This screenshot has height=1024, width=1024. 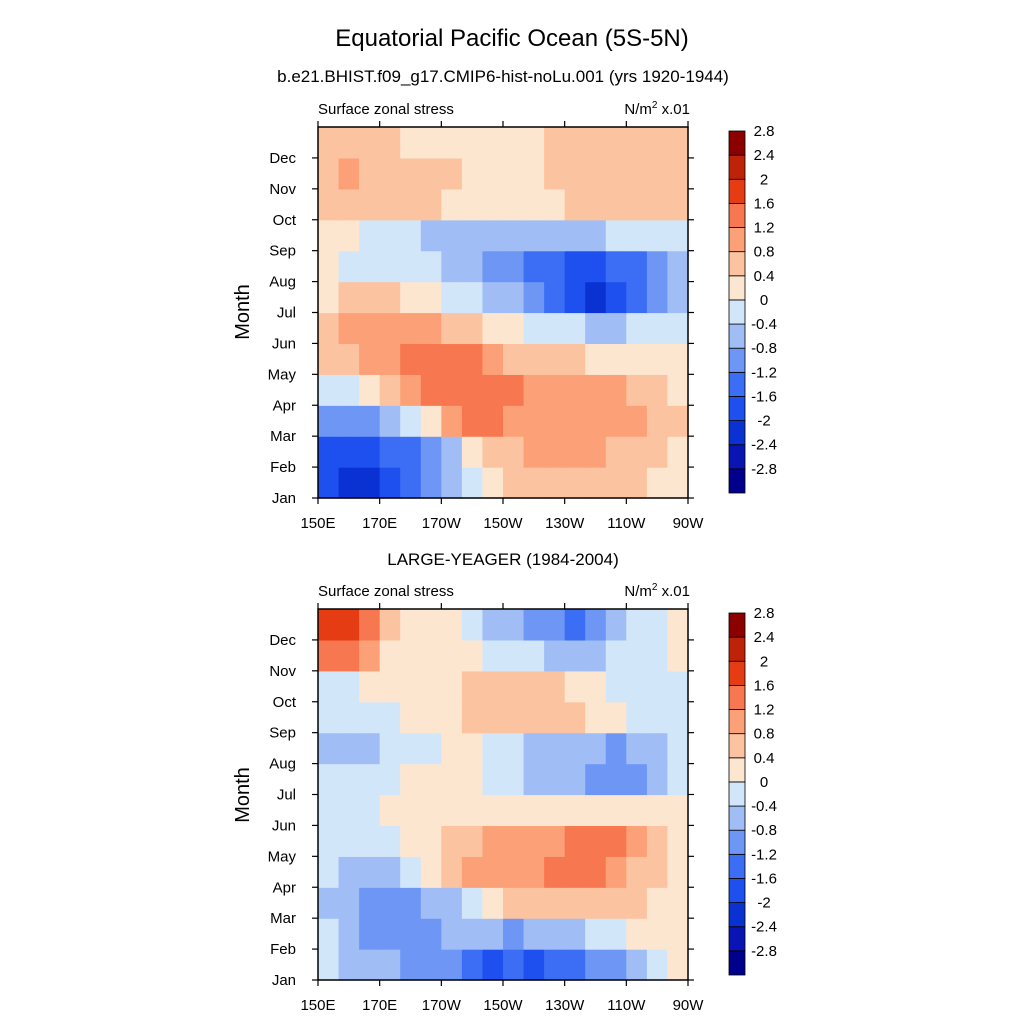 I want to click on y-tick-label: Jul, so click(x=286, y=313).